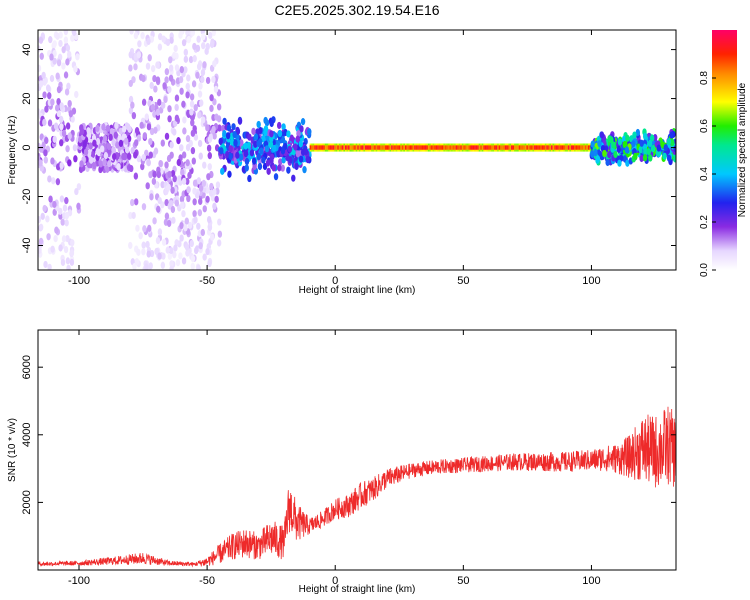 This screenshot has width=750, height=600. Describe the element at coordinates (27, 49) in the screenshot. I see `spectrogram-y-tick-label: 40` at that location.